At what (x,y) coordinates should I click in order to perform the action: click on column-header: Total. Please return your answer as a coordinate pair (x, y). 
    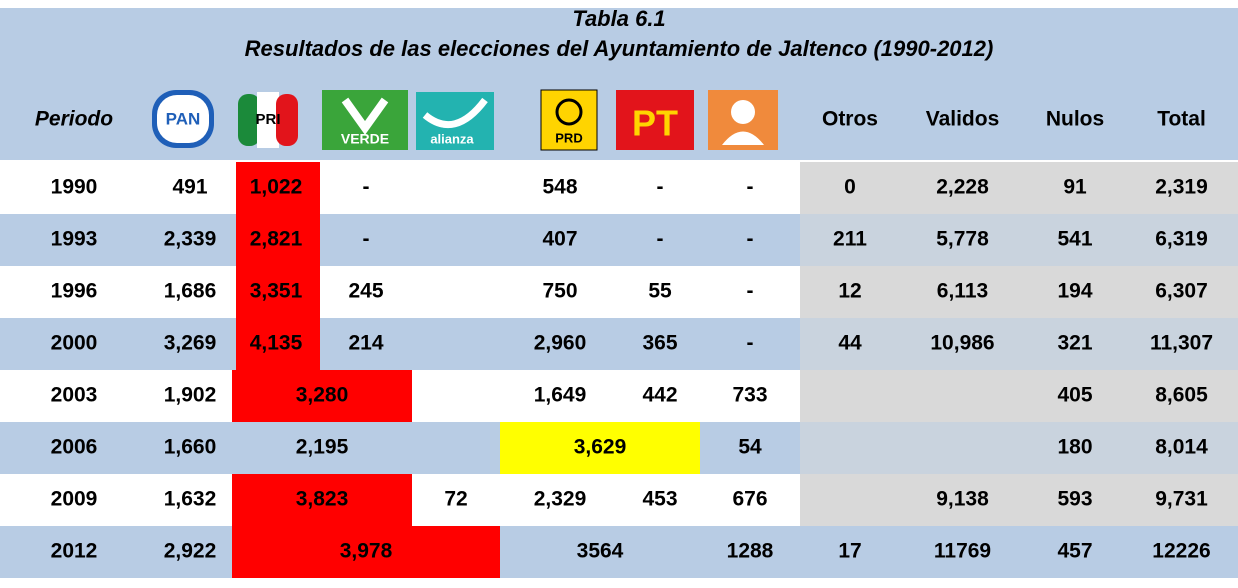
    Looking at the image, I should click on (1181, 119).